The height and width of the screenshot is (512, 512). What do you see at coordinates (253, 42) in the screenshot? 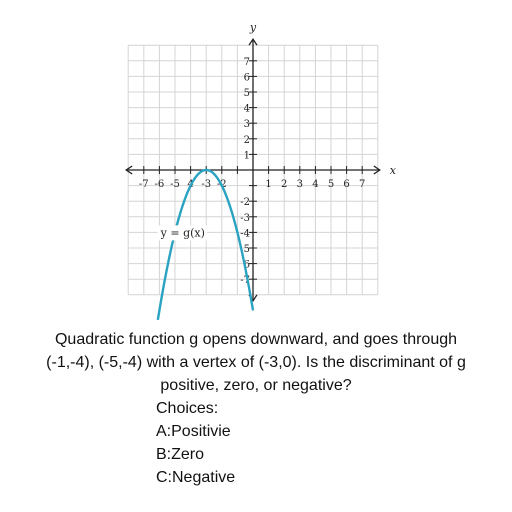
I see `y-axis-arrow-up` at bounding box center [253, 42].